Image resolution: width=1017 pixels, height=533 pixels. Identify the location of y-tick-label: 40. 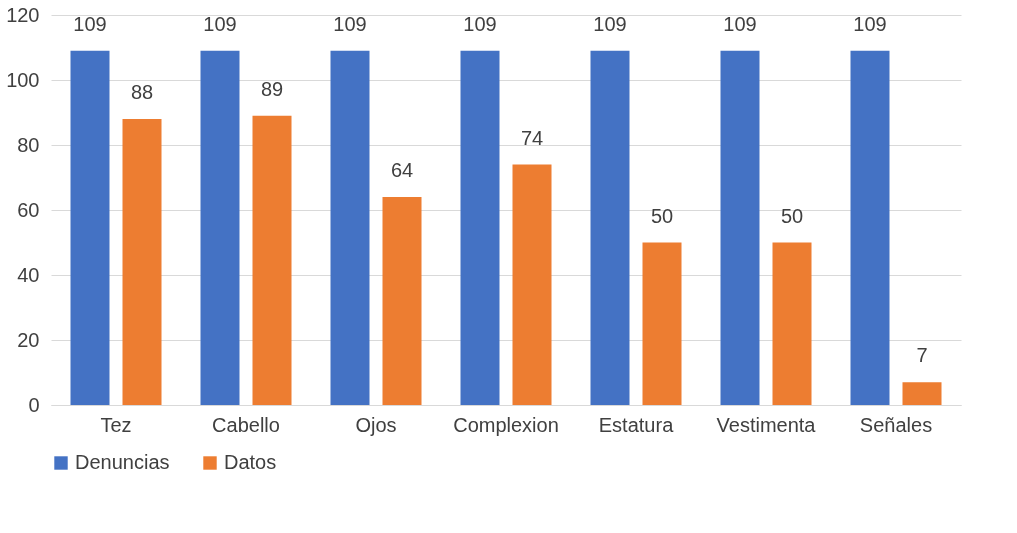
(28, 274).